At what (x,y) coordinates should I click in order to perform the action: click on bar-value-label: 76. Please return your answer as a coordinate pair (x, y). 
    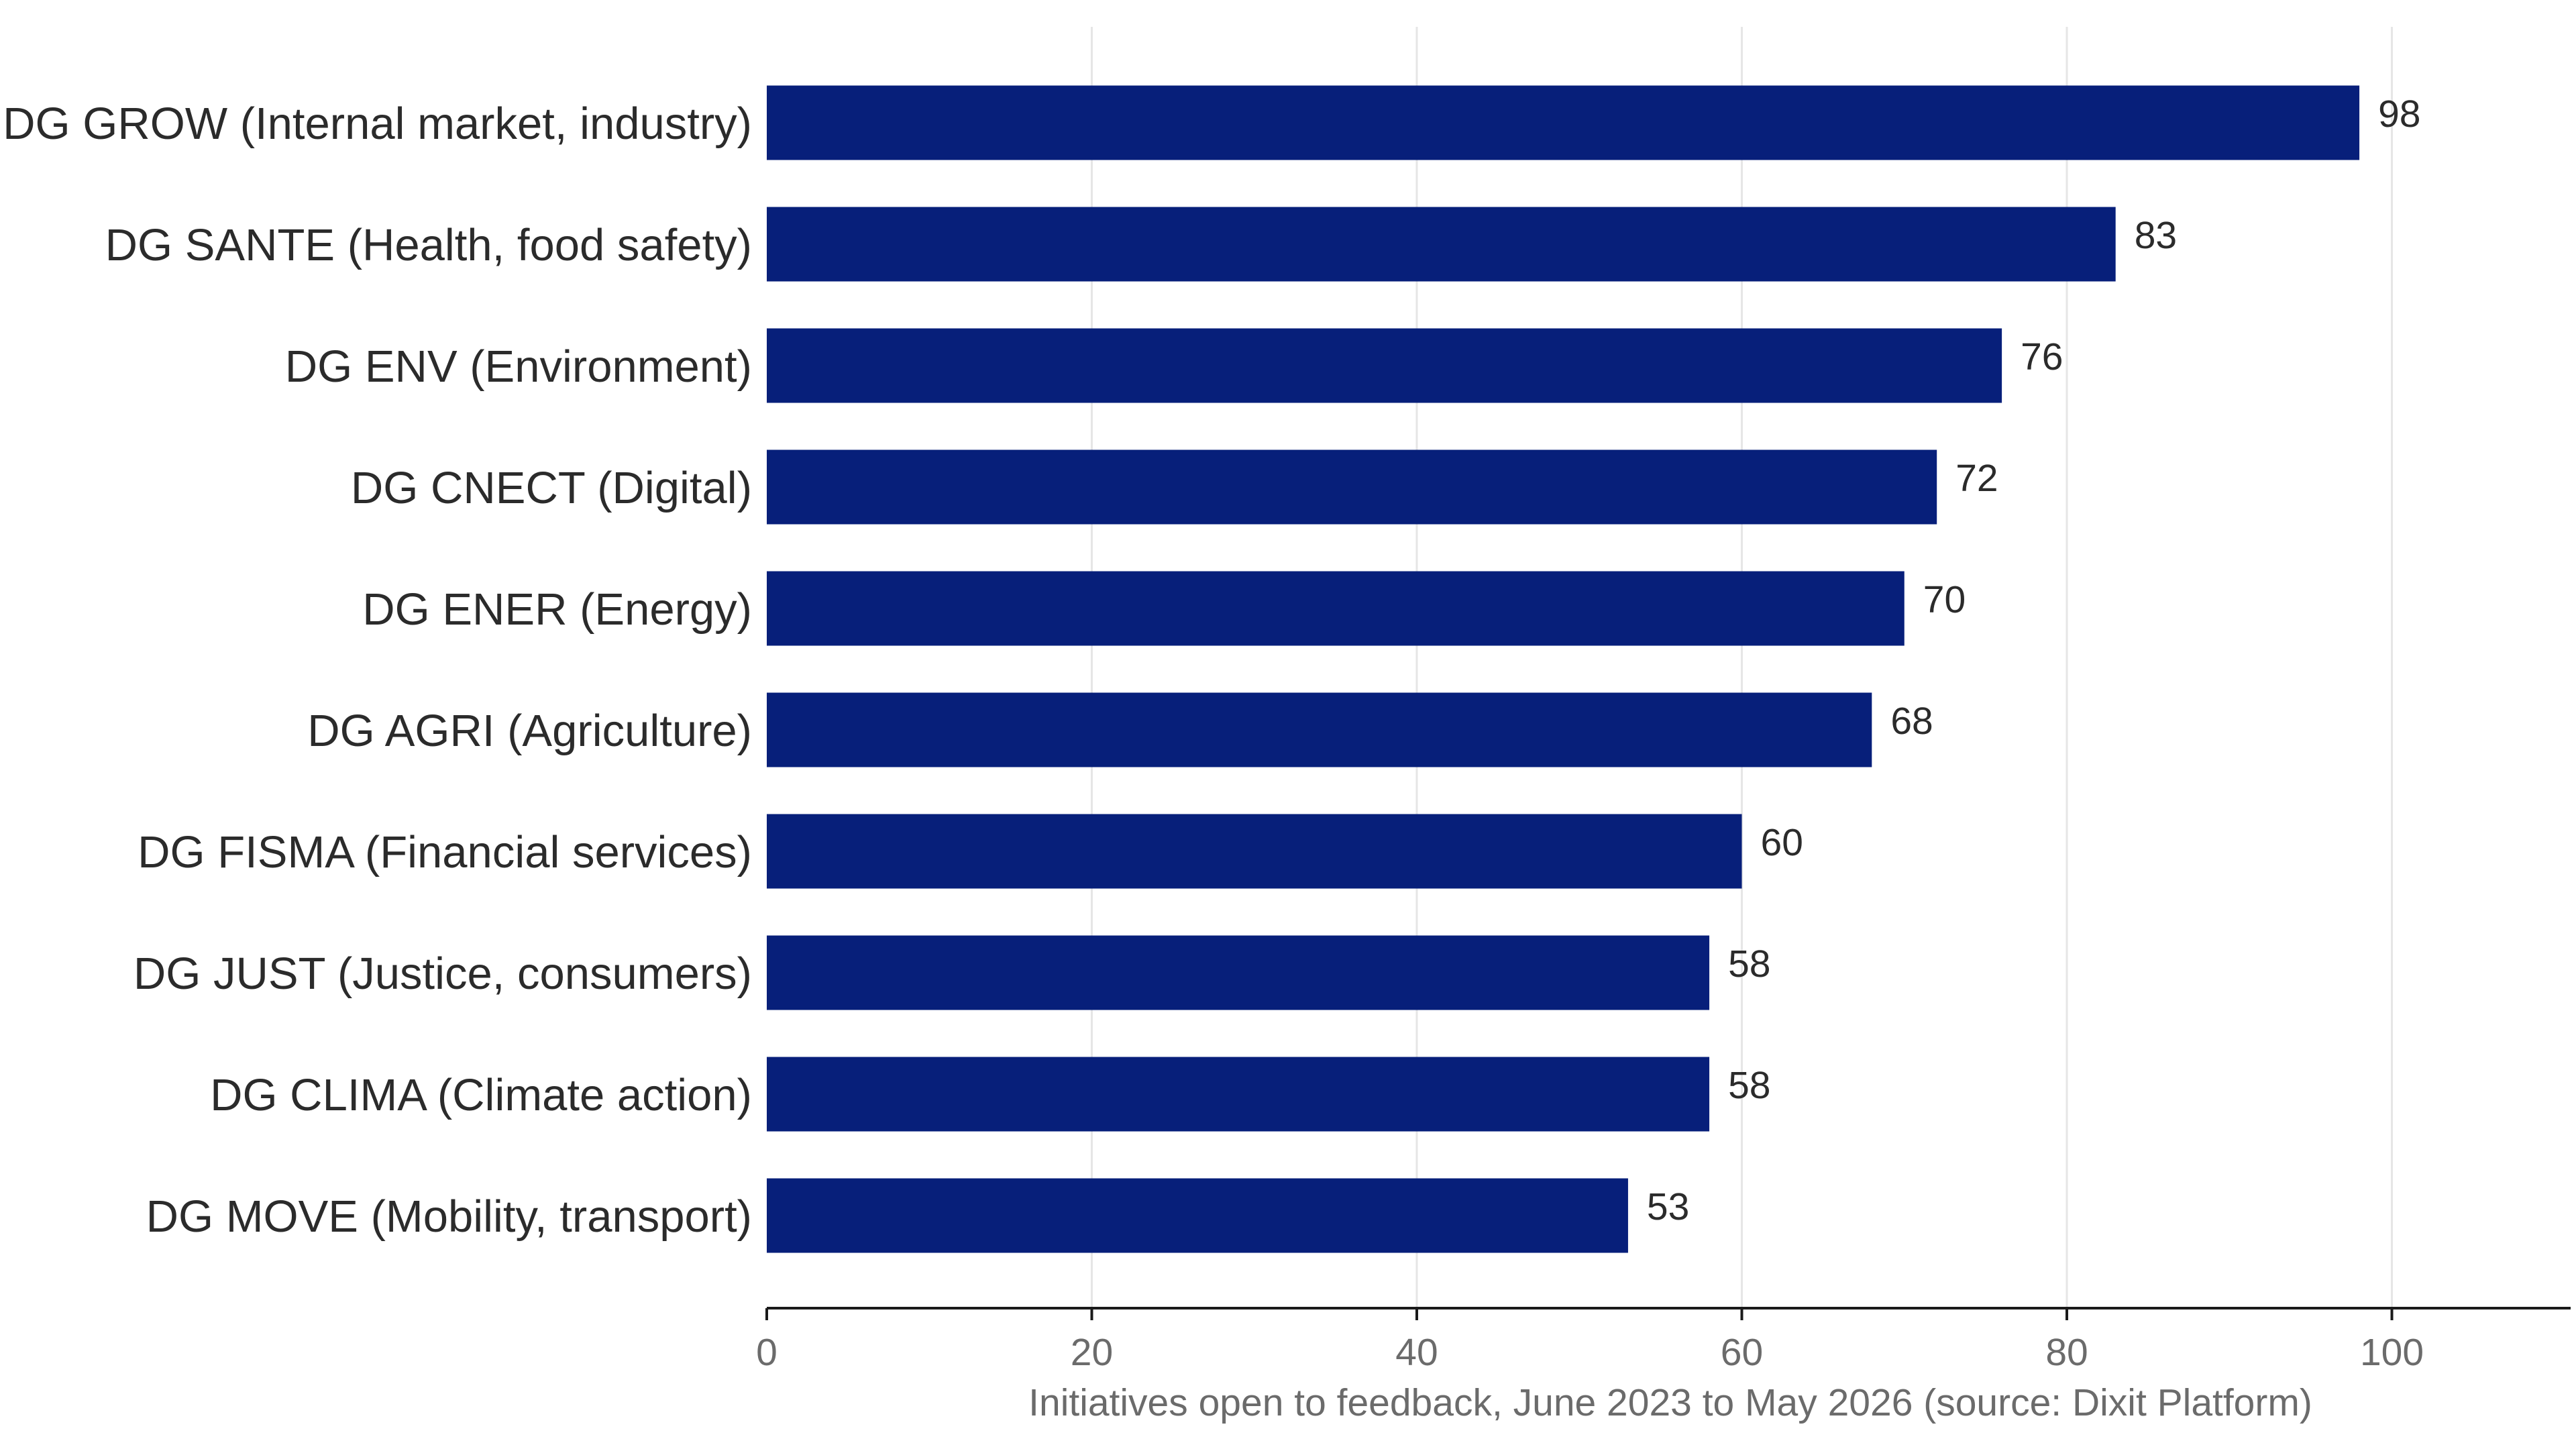
    Looking at the image, I should click on (2042, 356).